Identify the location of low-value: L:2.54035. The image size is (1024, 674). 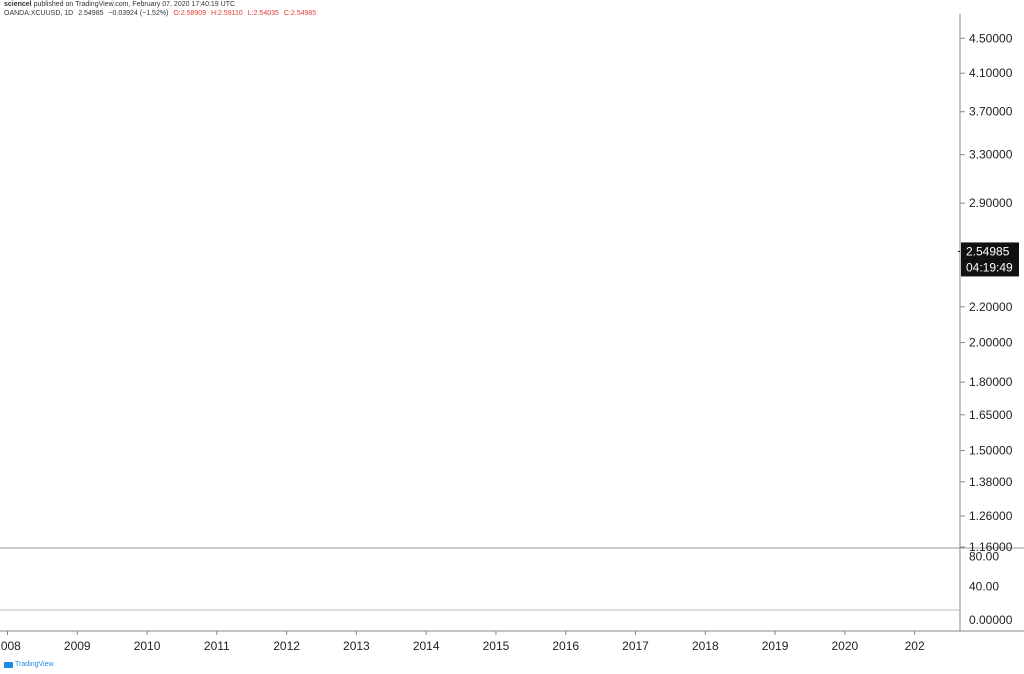
(263, 13).